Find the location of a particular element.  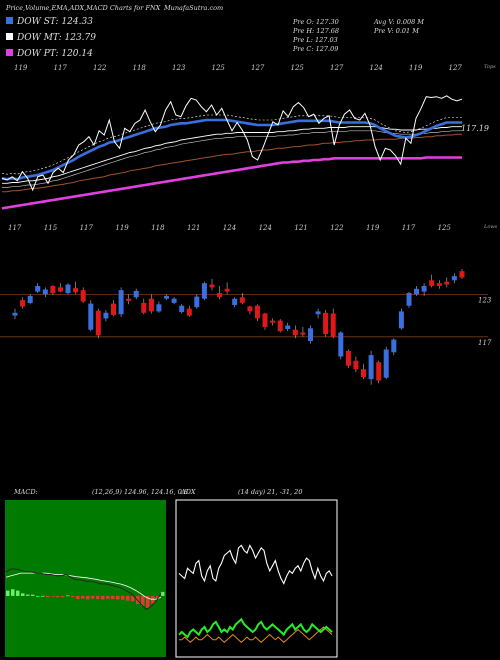

macd-params: (12,26,9) 124.96, 124.16, 0.8 is located at coordinates (140, 492).